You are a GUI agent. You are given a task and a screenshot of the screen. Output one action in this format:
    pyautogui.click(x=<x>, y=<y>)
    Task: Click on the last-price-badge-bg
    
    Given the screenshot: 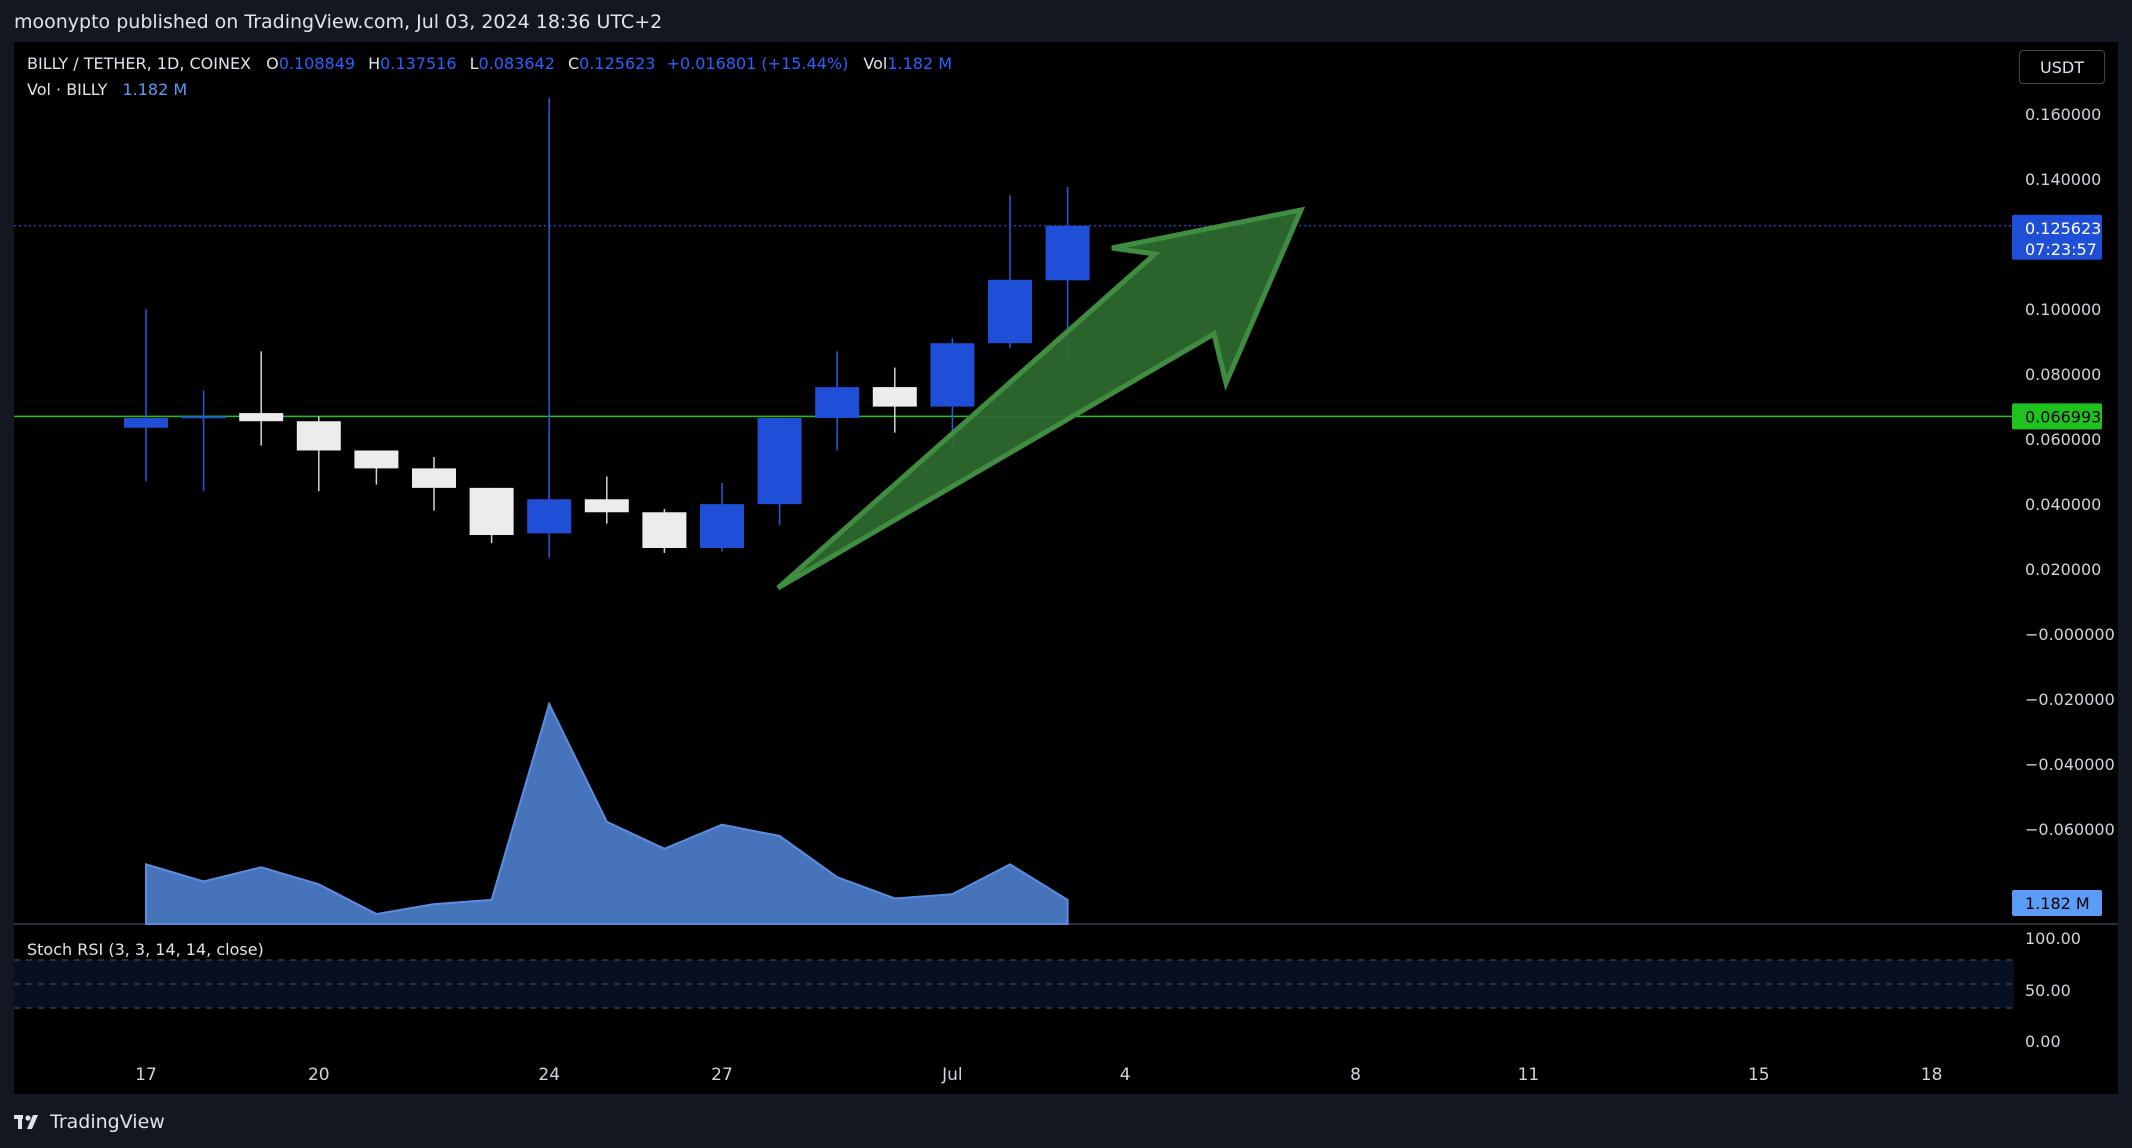 What is the action you would take?
    pyautogui.click(x=2057, y=237)
    